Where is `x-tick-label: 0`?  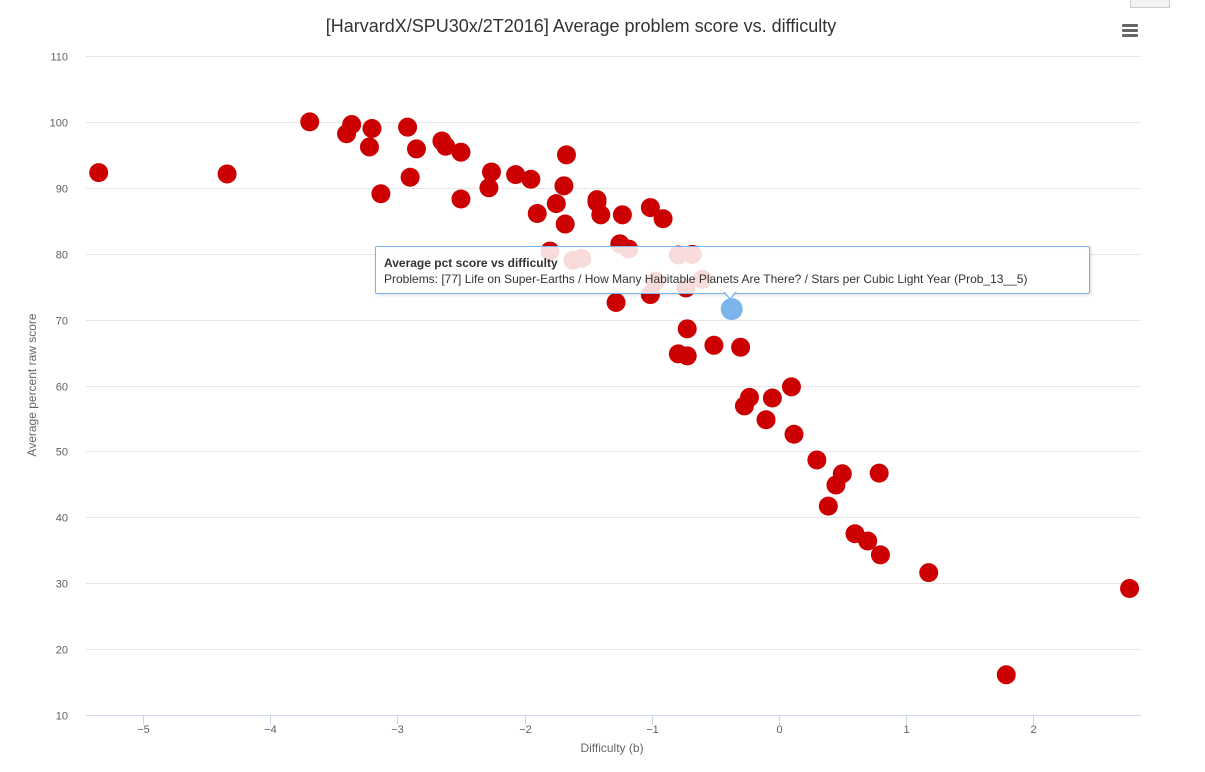
x-tick-label: 0 is located at coordinates (779, 730).